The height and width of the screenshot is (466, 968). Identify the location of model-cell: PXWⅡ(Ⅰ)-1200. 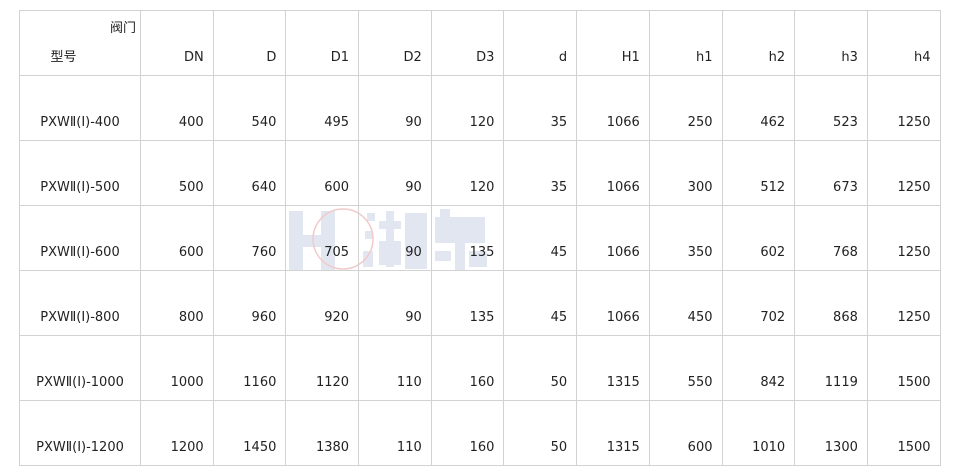
(80, 433).